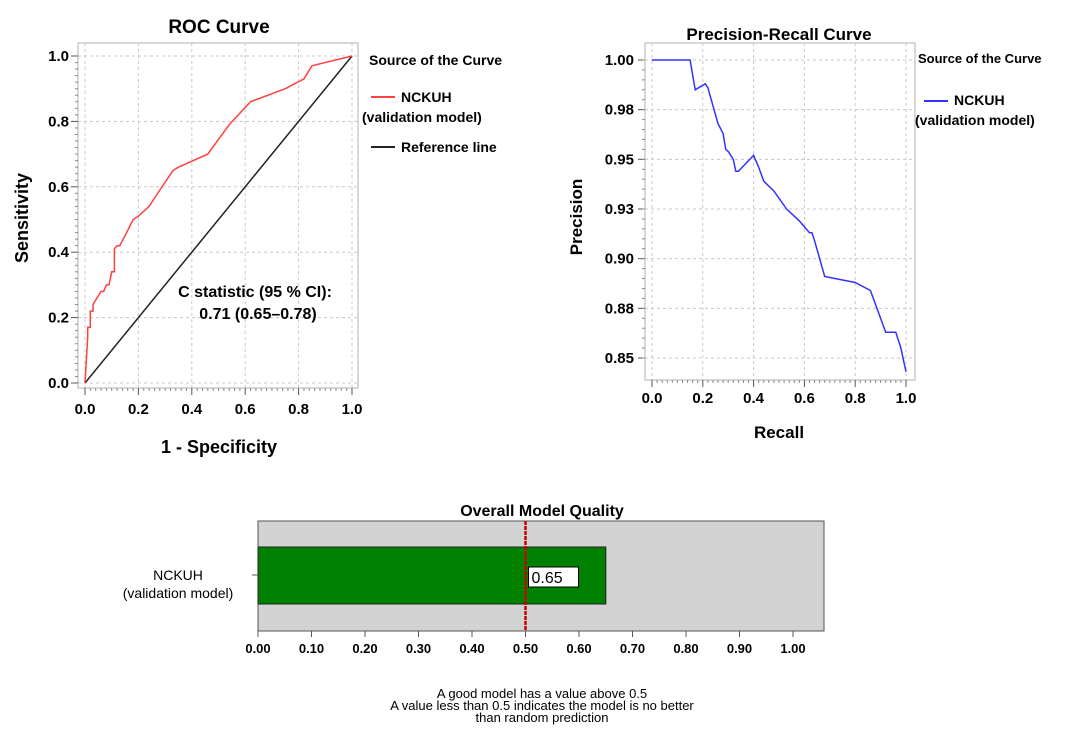  I want to click on pr-y-tick-label: 1.00, so click(619, 60).